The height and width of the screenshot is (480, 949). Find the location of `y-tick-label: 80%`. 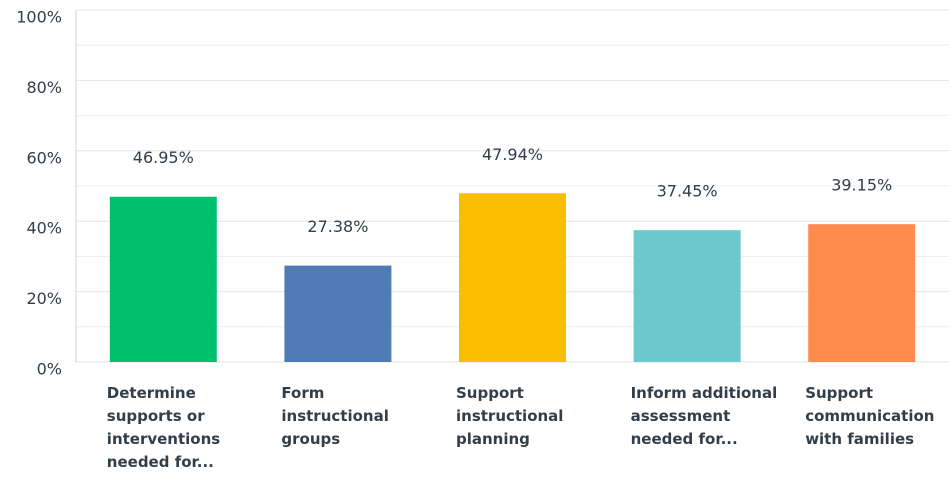

y-tick-label: 80% is located at coordinates (44, 87).